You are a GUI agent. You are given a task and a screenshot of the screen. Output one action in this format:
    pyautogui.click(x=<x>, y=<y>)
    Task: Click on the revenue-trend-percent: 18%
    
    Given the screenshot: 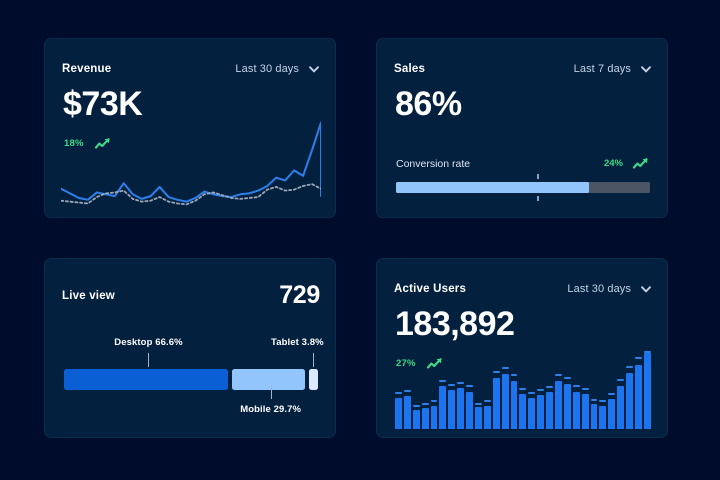 What is the action you would take?
    pyautogui.click(x=74, y=143)
    